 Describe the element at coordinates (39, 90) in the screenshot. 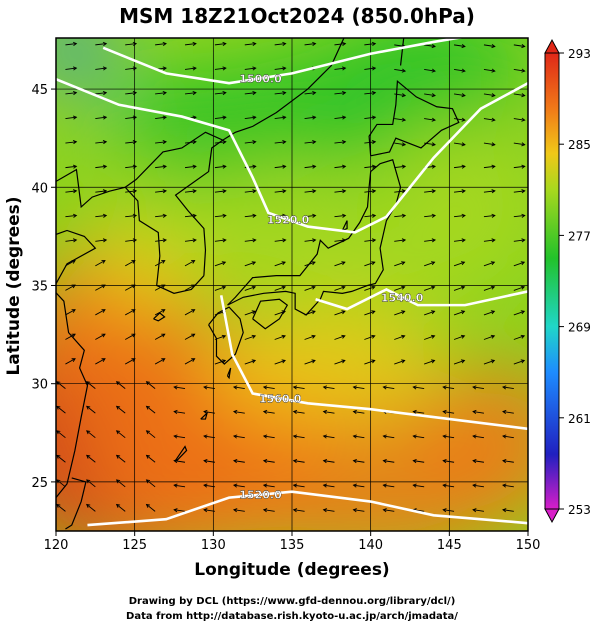

I see `y-tick-label: 45` at that location.